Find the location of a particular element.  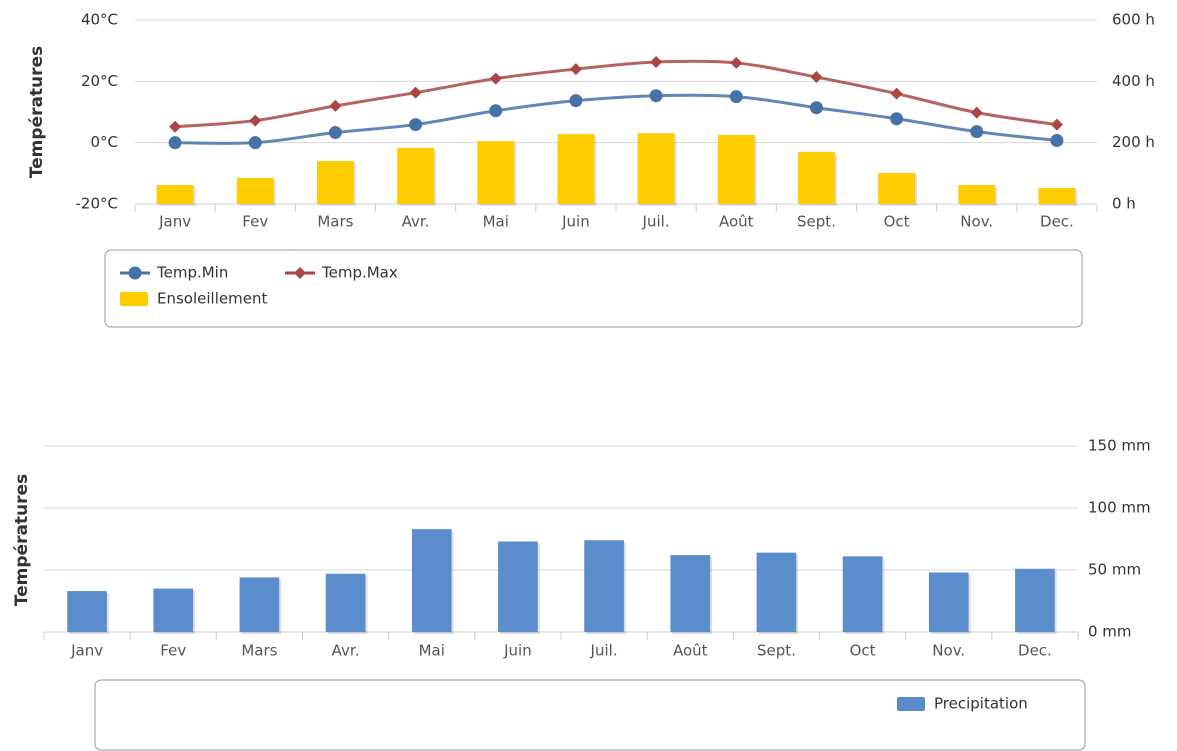

y-tick-label: 0 mm is located at coordinates (1110, 632).